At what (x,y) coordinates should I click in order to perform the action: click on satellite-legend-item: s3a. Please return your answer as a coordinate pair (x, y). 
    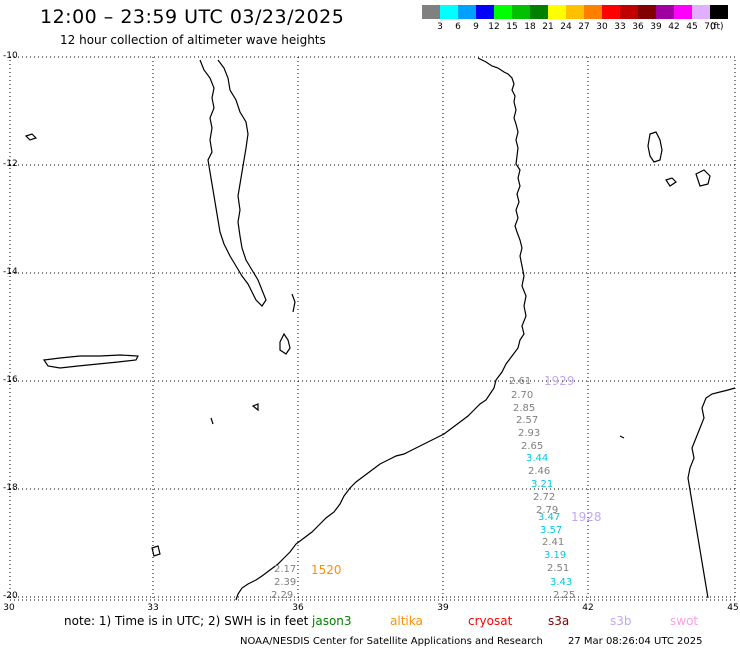
    Looking at the image, I should click on (559, 621).